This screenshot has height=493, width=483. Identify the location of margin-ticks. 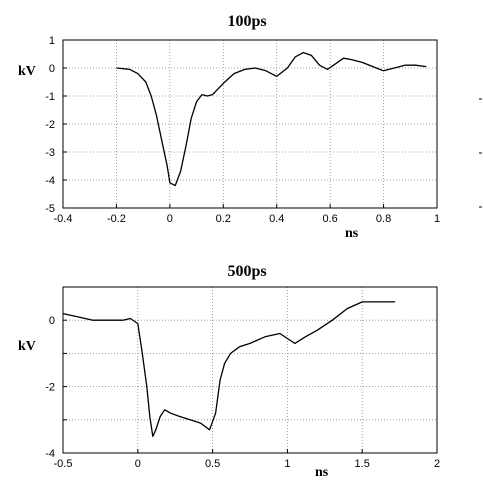
(480, 153).